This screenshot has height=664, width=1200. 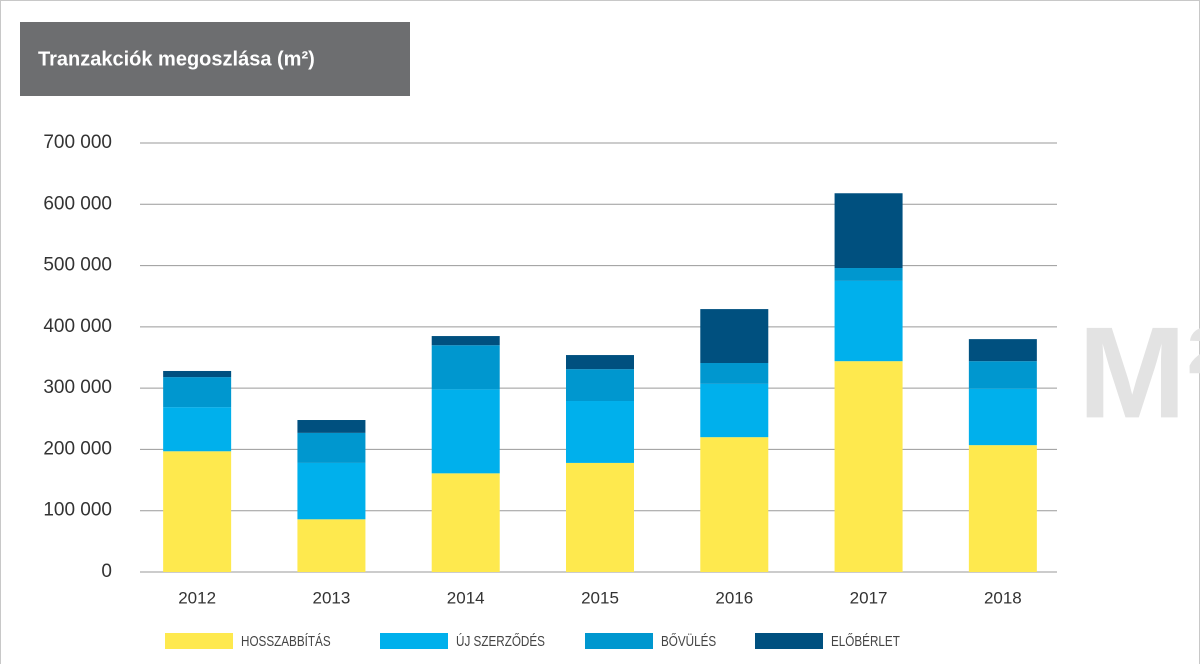 What do you see at coordinates (77, 203) in the screenshot?
I see `y-tick-label: 600 000` at bounding box center [77, 203].